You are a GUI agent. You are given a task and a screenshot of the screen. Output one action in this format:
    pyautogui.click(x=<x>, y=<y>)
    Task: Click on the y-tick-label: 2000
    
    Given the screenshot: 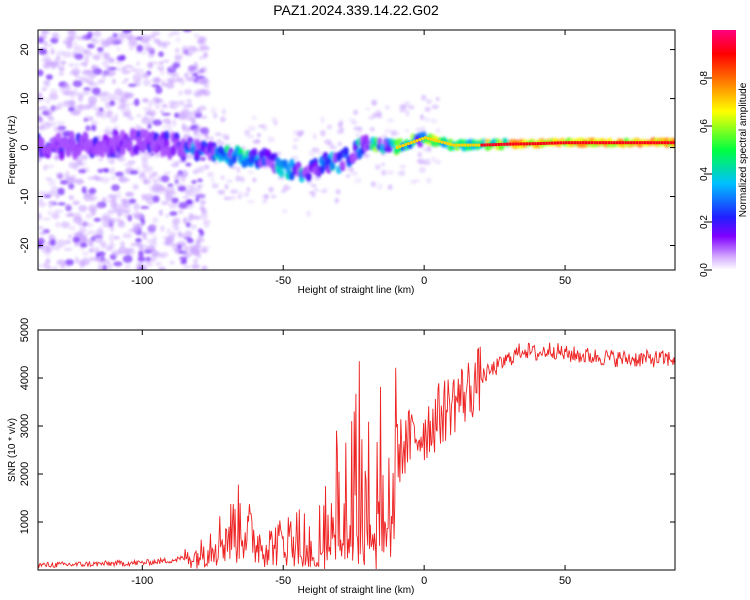 What is the action you would take?
    pyautogui.click(x=25, y=474)
    